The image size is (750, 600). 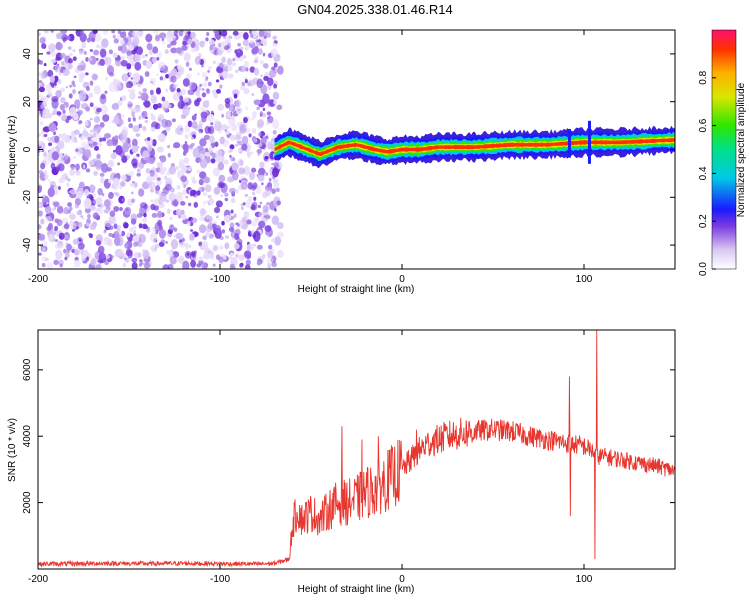 I want to click on spectrogram-y-tick-label: 40, so click(x=27, y=54).